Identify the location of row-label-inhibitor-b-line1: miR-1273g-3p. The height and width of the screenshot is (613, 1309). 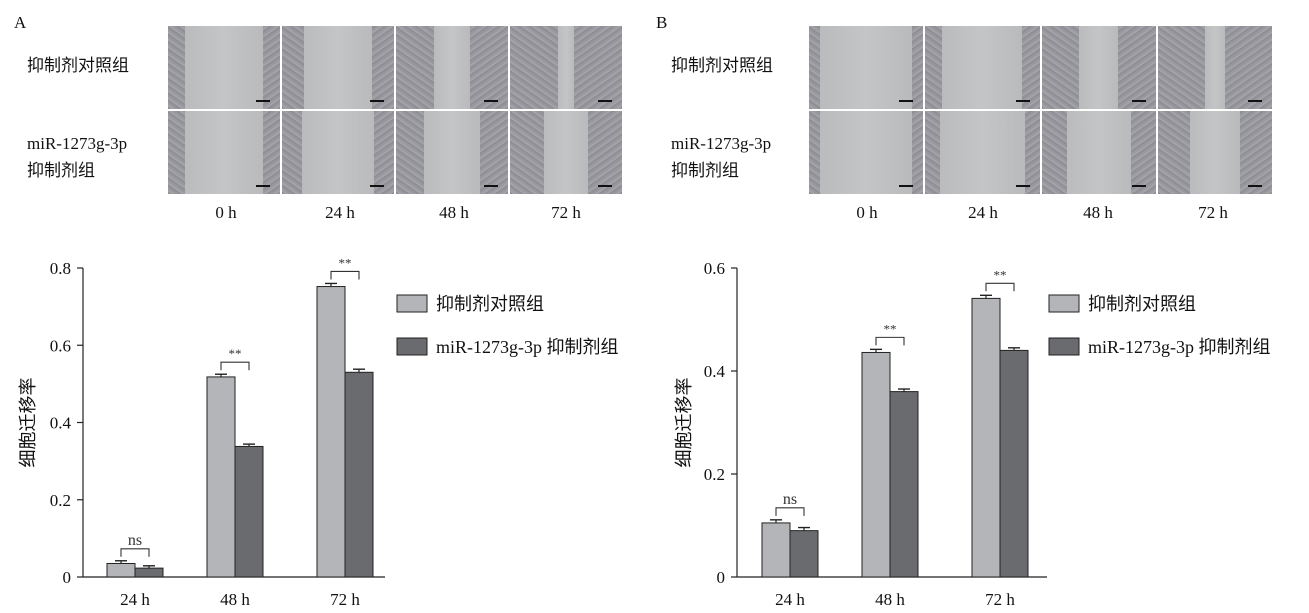
(721, 143).